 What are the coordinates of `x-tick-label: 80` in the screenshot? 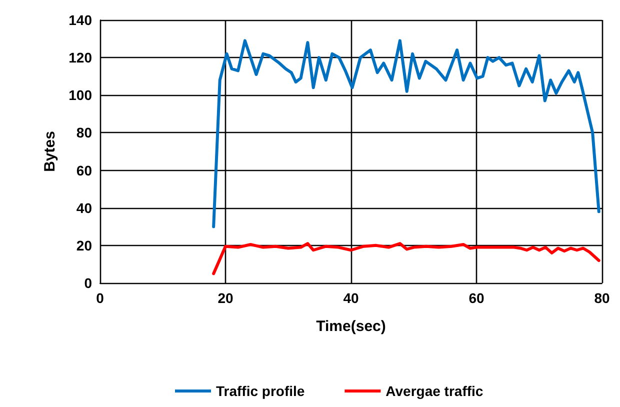 It's located at (602, 298).